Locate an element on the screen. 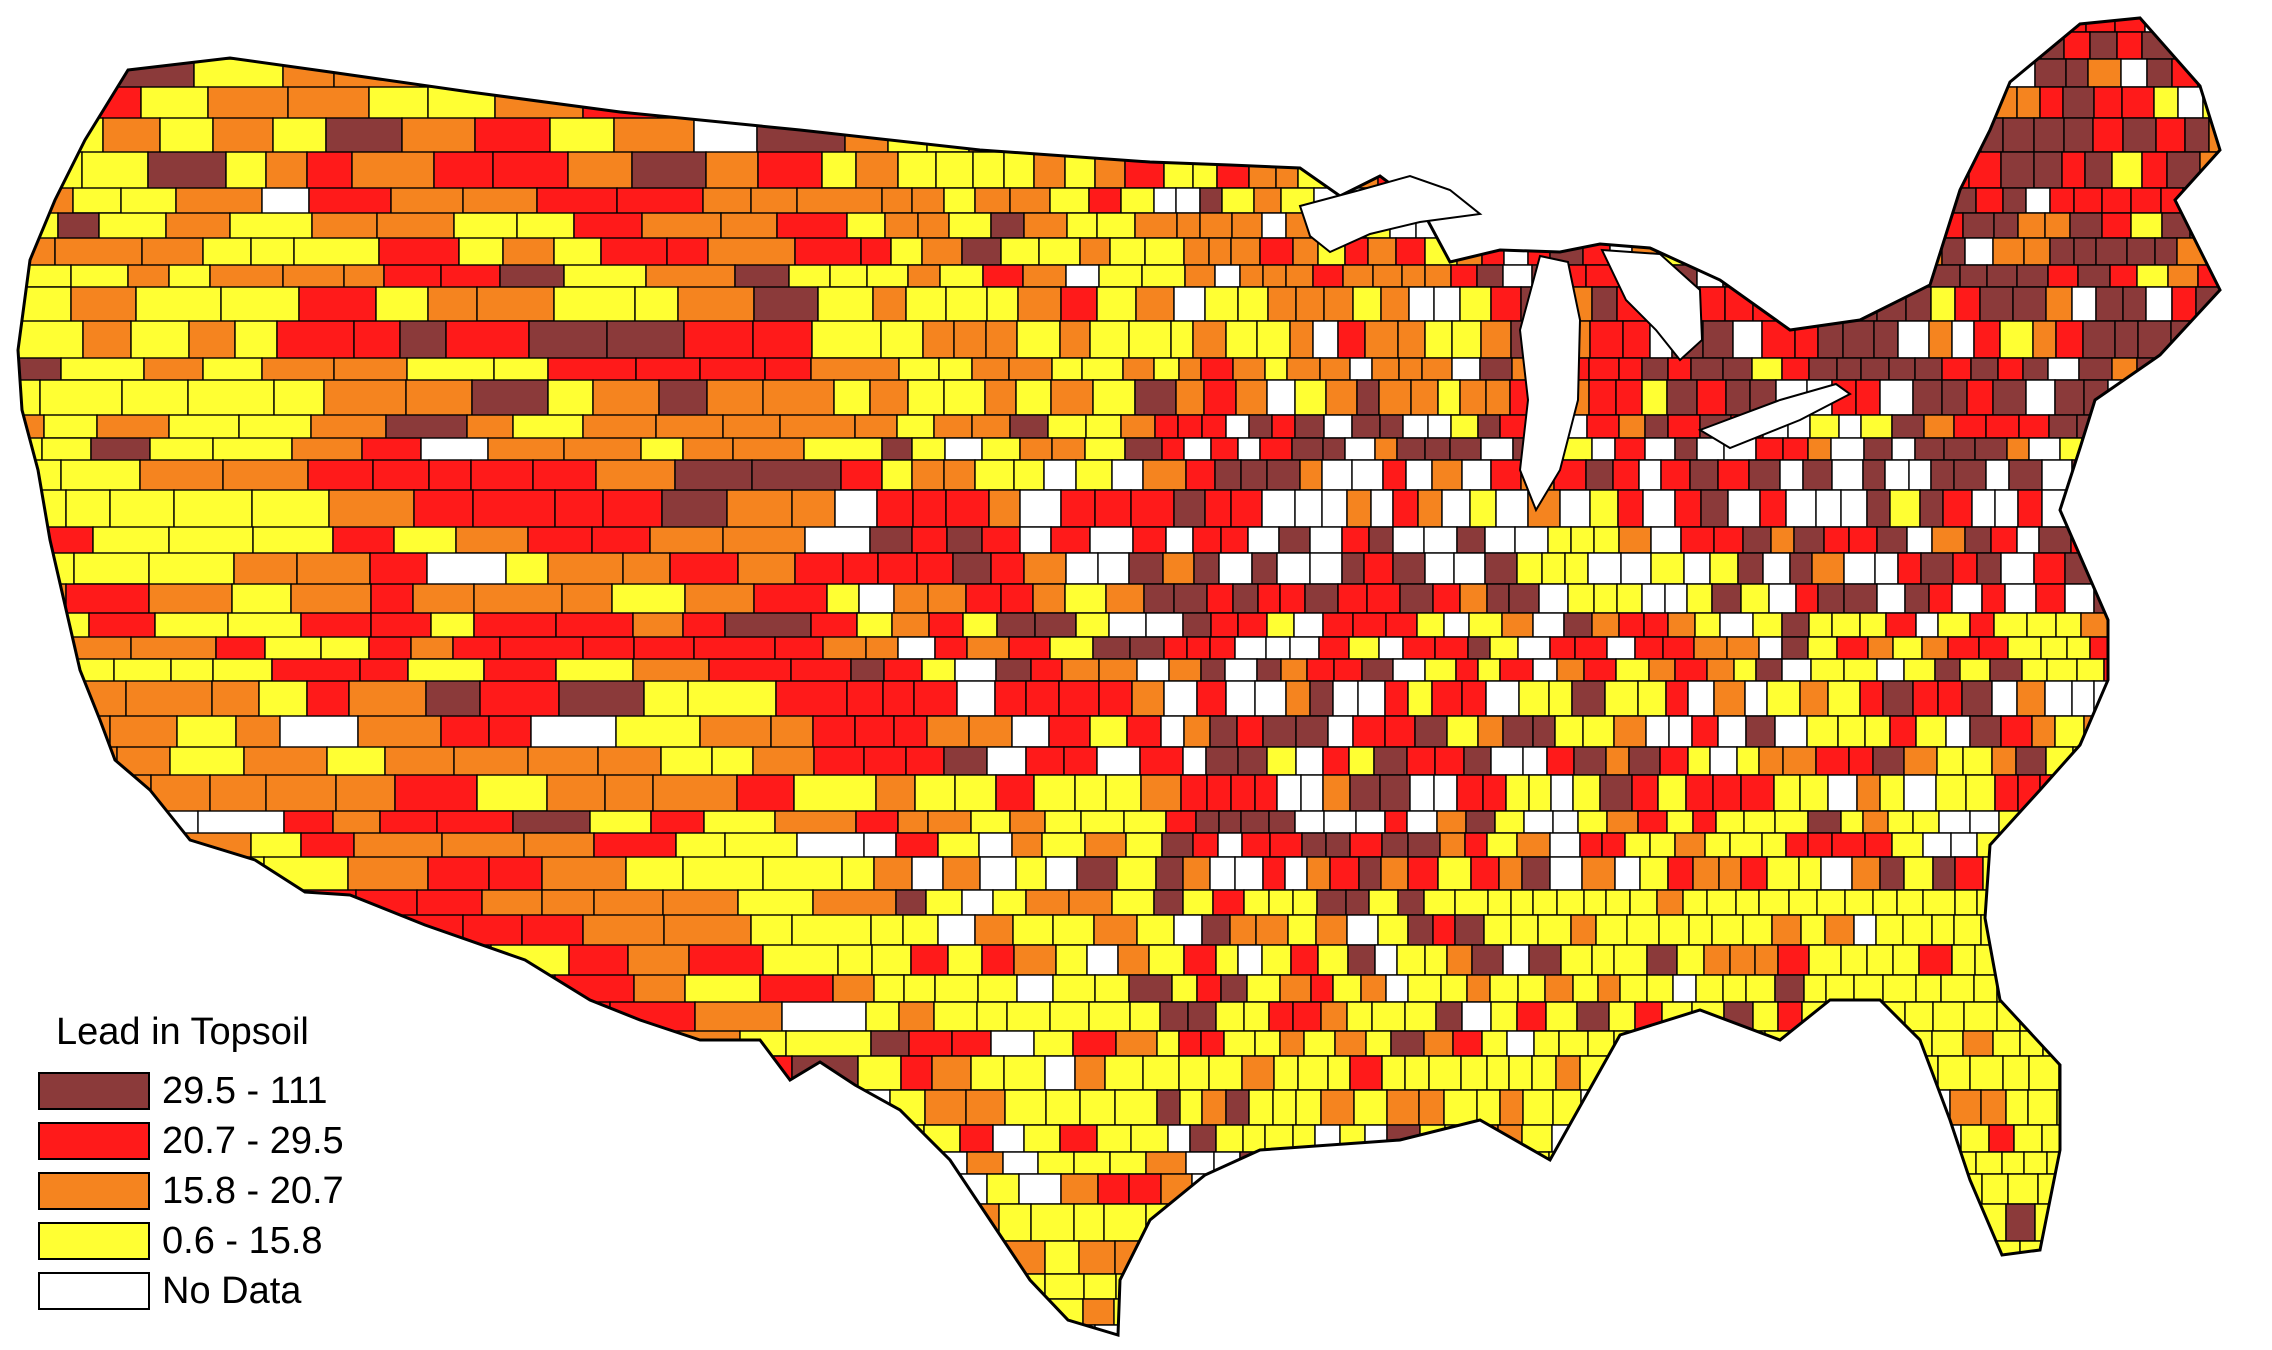  lake-huron is located at coordinates (1652, 305).